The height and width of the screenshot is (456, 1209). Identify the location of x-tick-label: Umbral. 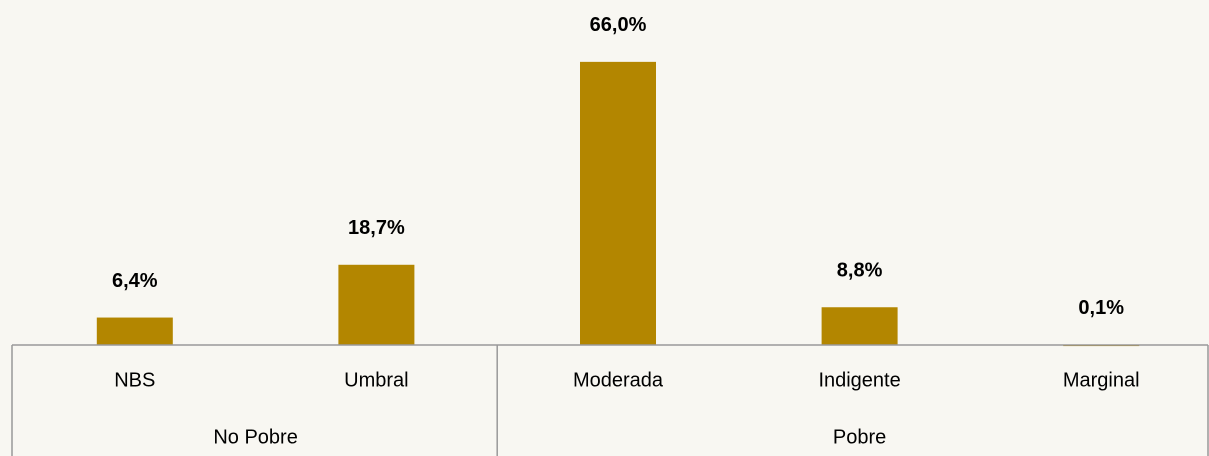
(376, 380).